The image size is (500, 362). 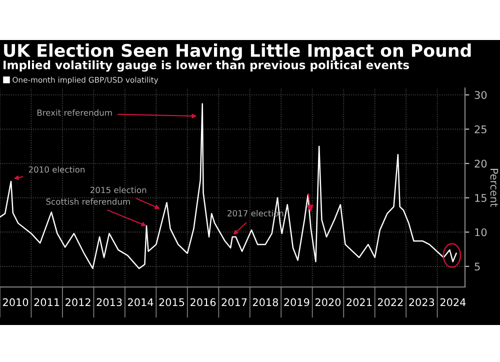 What do you see at coordinates (477, 266) in the screenshot?
I see `y-tick-label: 5` at bounding box center [477, 266].